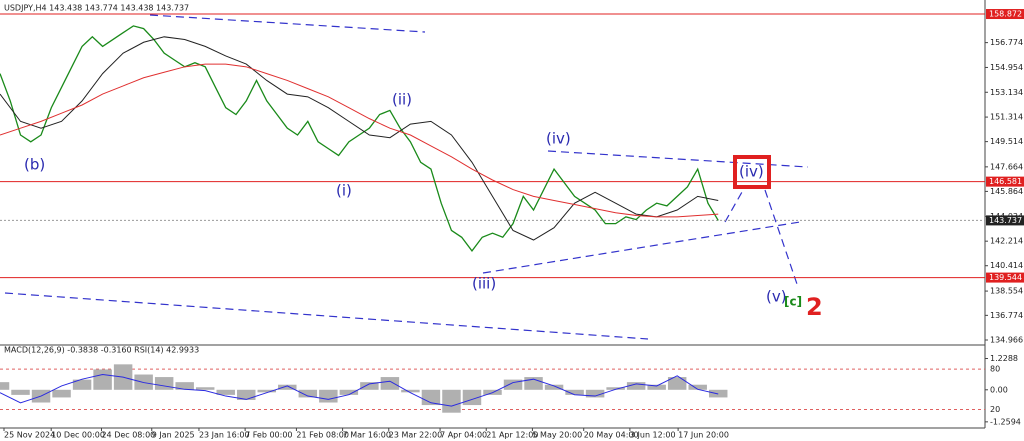 The image size is (1024, 441). I want to click on wave-label: (i), so click(344, 191).